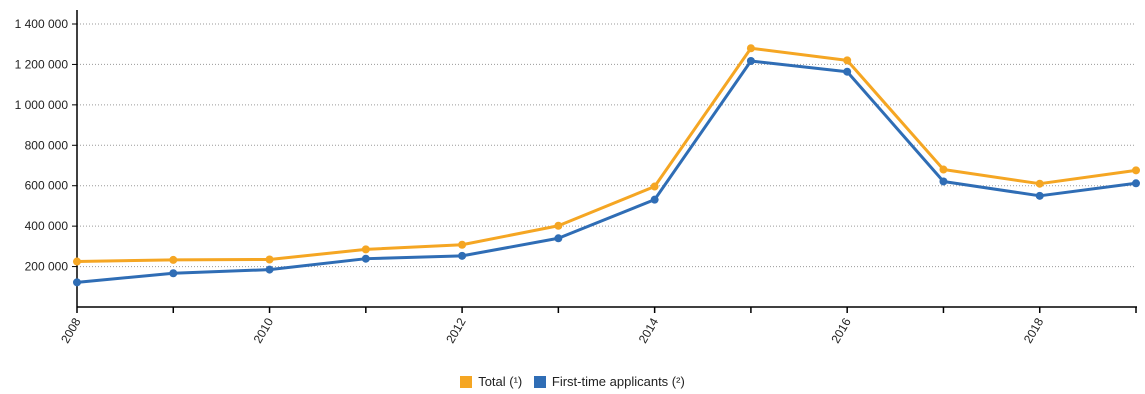 Image resolution: width=1145 pixels, height=394 pixels. Describe the element at coordinates (47, 267) in the screenshot. I see `y-tick-label: 200 000` at that location.